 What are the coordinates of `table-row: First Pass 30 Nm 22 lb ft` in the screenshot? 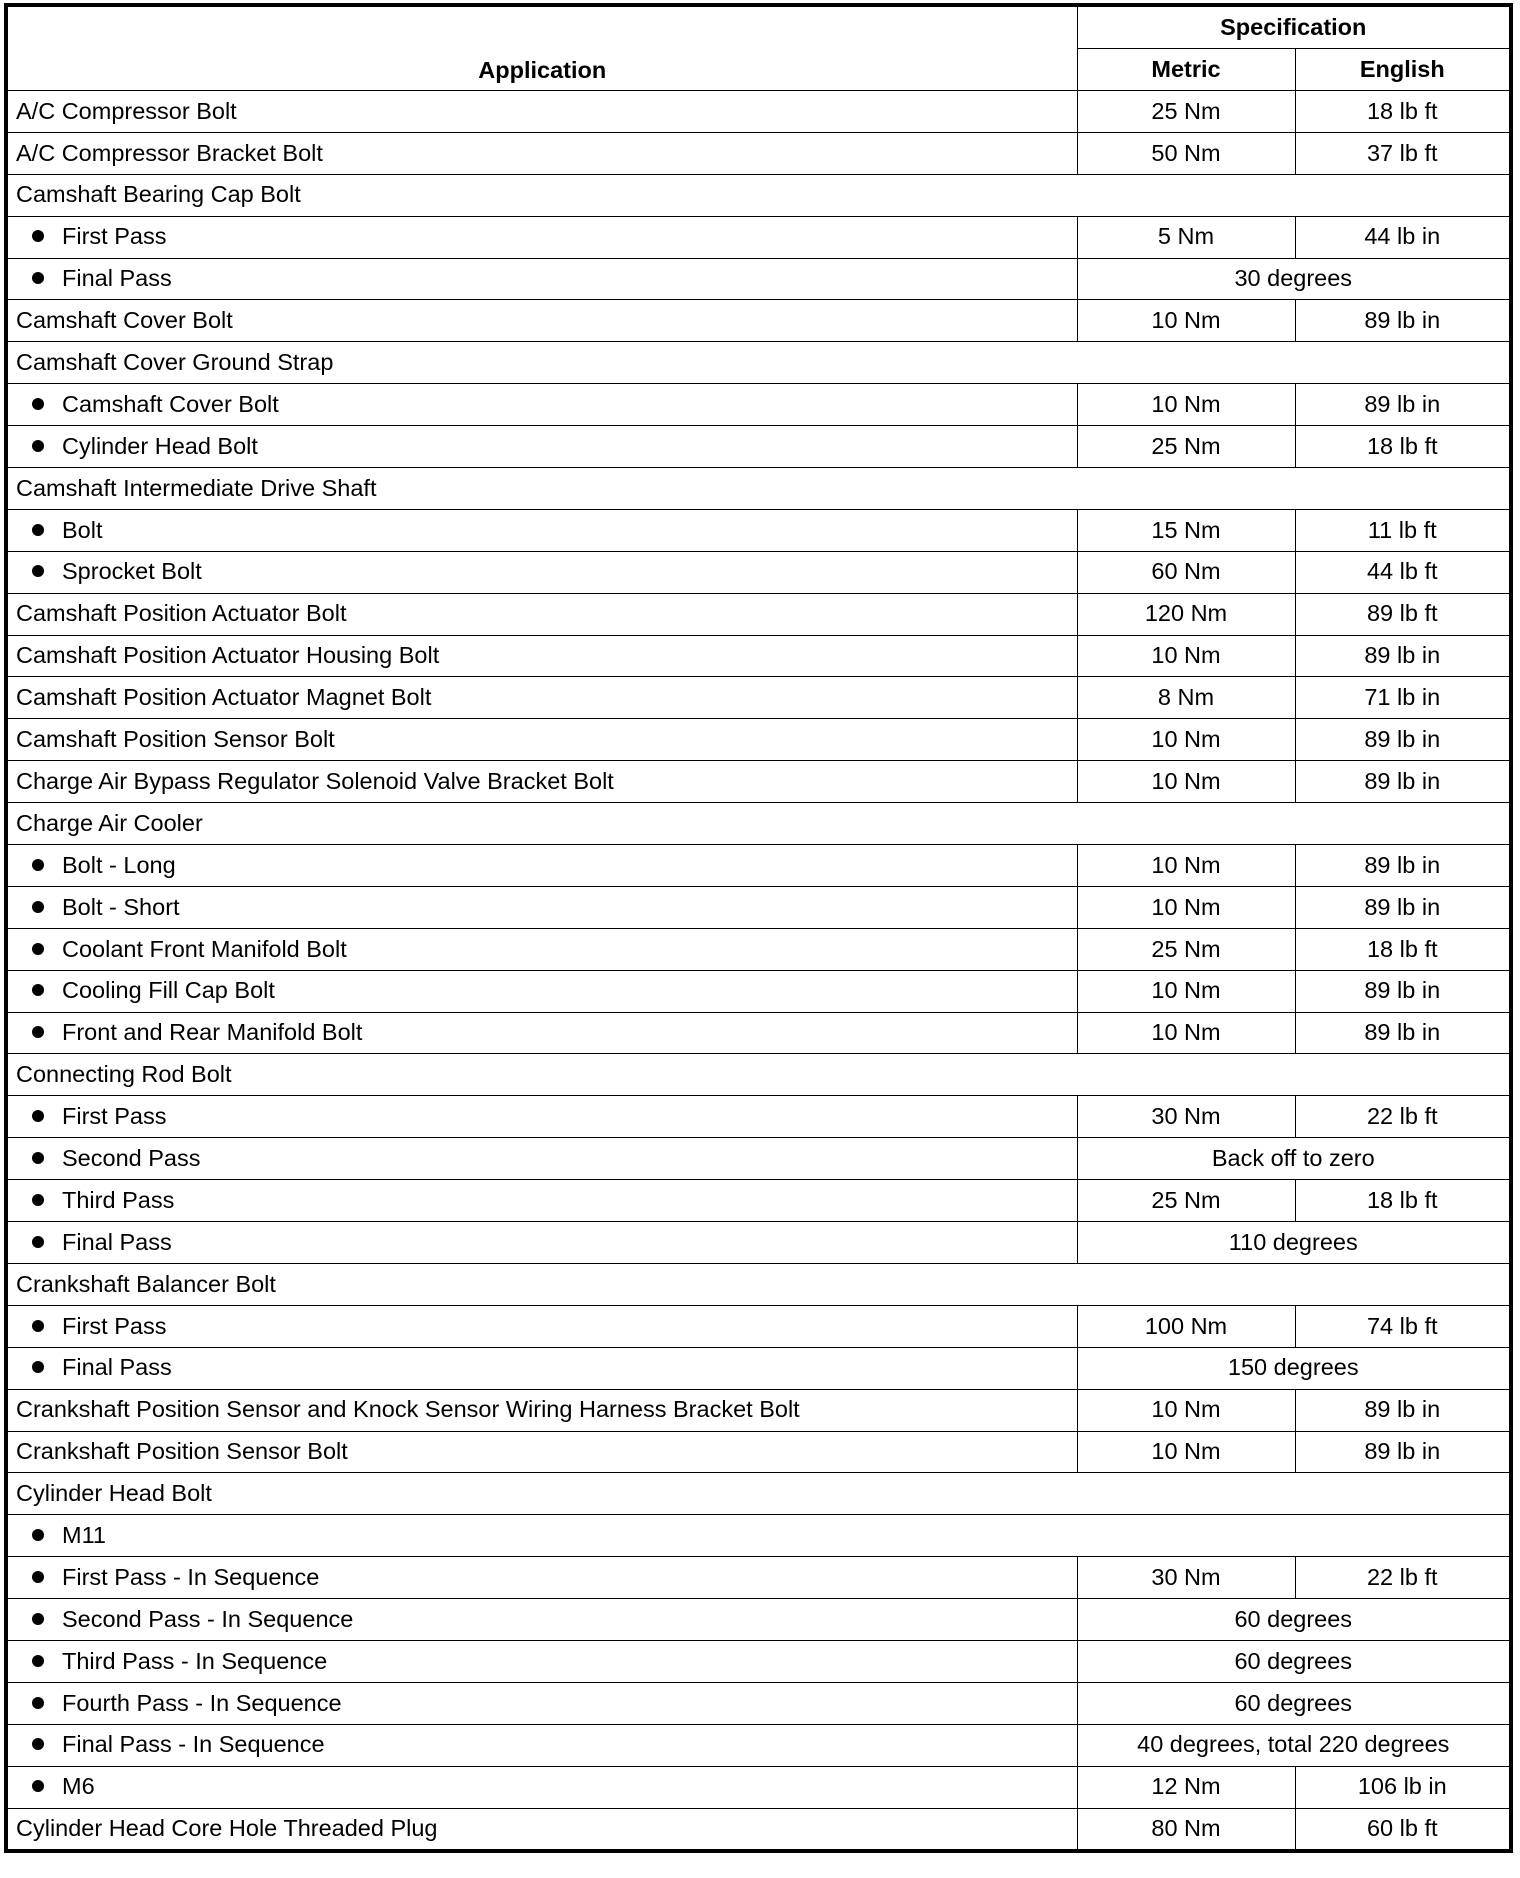 It's located at (758, 1117).